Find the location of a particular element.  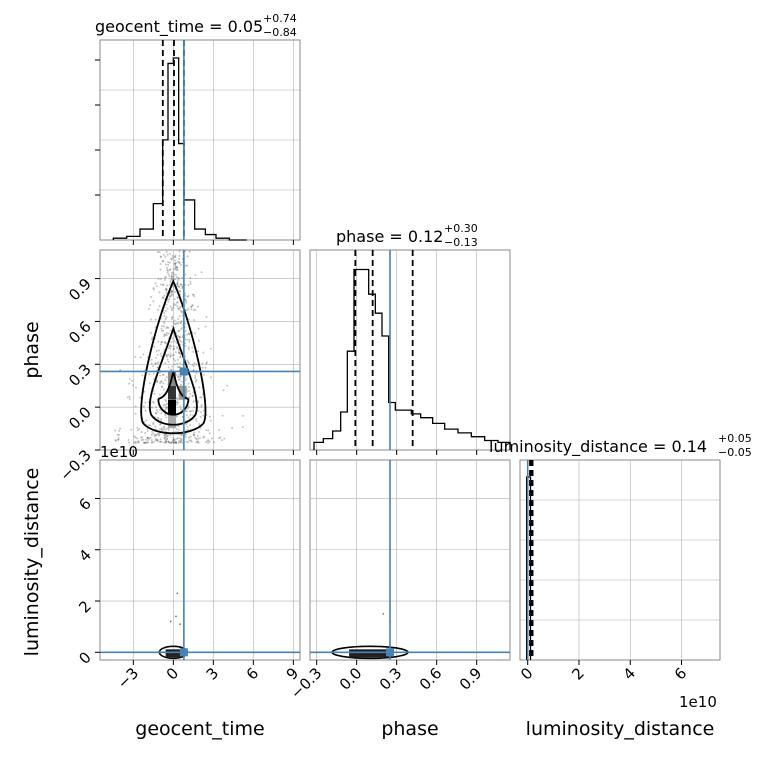

xlabel-geocent: geocent_time is located at coordinates (199, 729).